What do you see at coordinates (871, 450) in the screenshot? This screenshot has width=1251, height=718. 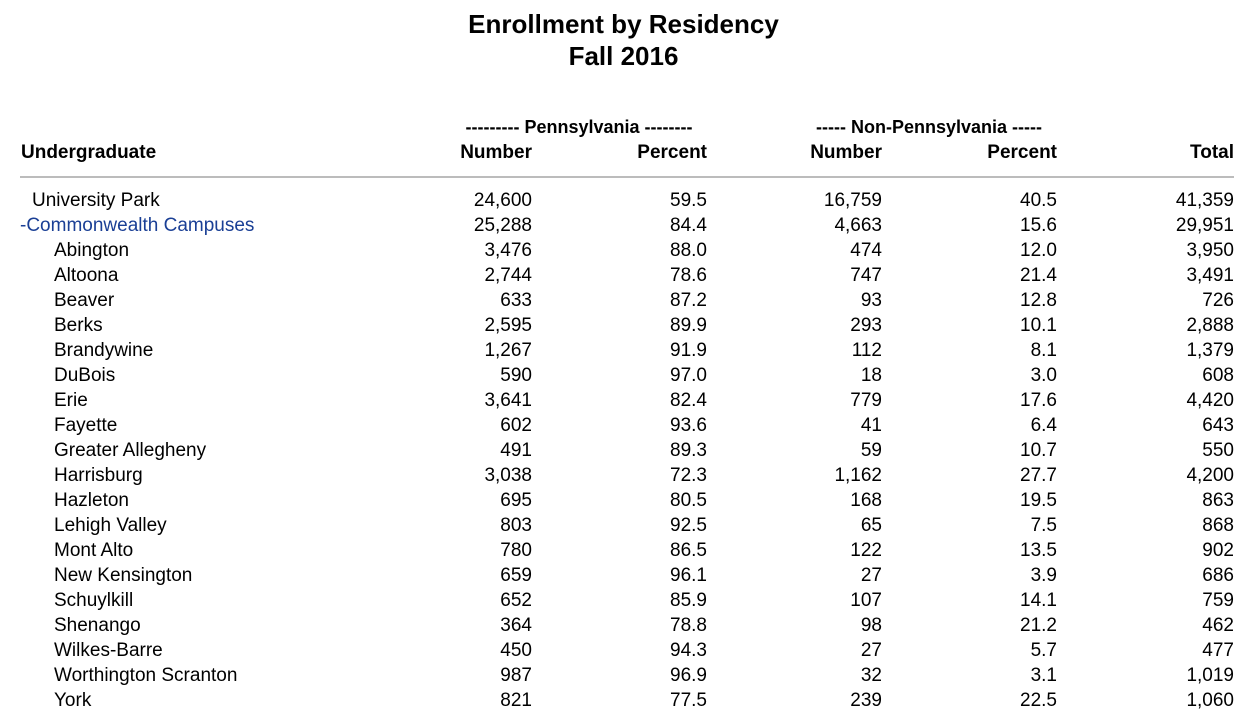 I see `npa-number-cell: 59` at bounding box center [871, 450].